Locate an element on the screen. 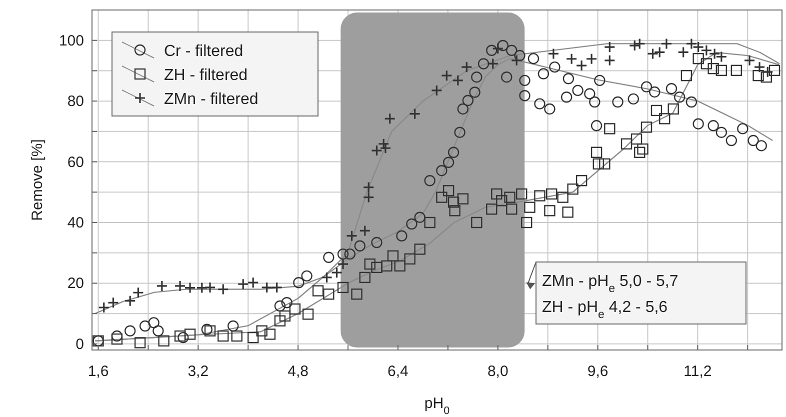 This screenshot has height=417, width=786. x-tick-label: 1,6 is located at coordinates (98, 371).